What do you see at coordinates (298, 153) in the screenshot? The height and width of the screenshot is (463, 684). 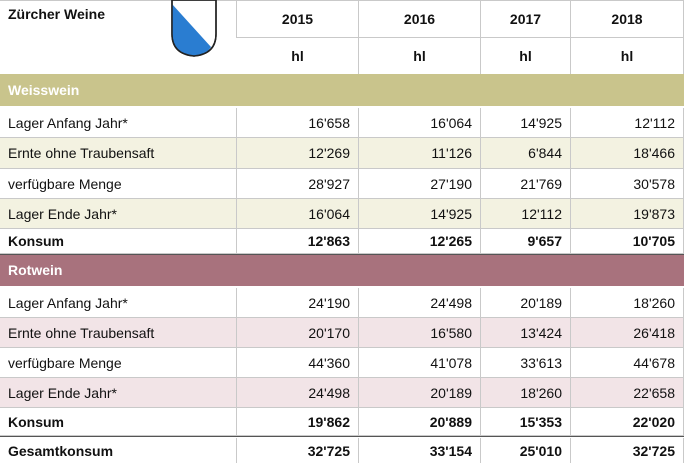 I see `row-value: 12'269` at bounding box center [298, 153].